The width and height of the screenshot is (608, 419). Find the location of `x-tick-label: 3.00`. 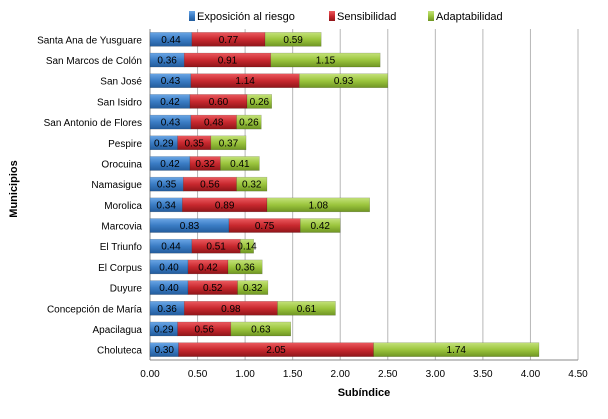

x-tick-label: 3.00 is located at coordinates (436, 374).